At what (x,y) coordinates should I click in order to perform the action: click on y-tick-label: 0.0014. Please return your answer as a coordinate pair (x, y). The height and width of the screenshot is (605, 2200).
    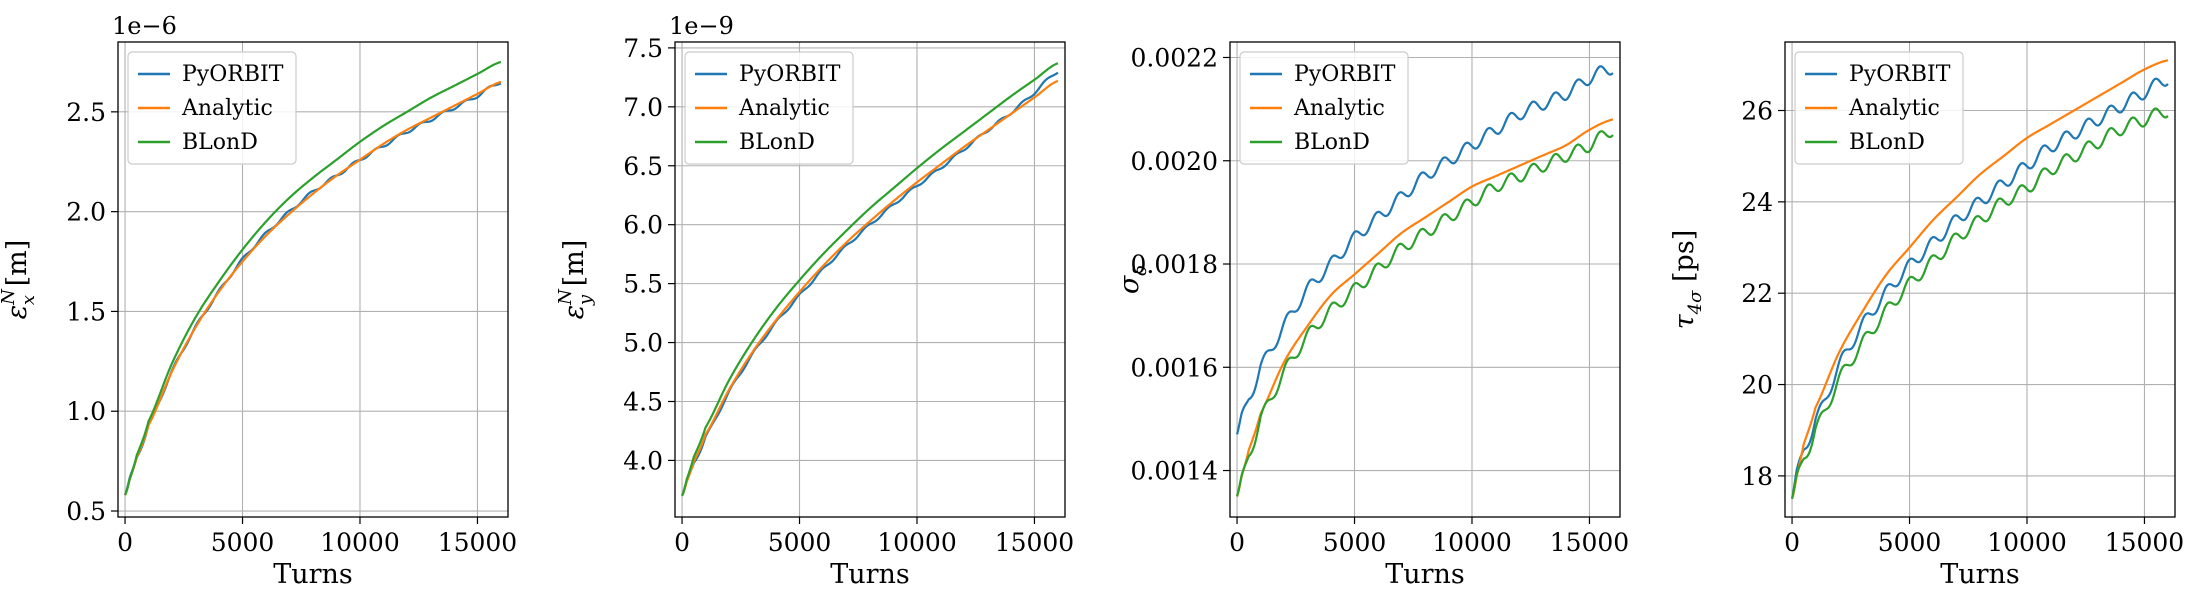
    Looking at the image, I should click on (1174, 471).